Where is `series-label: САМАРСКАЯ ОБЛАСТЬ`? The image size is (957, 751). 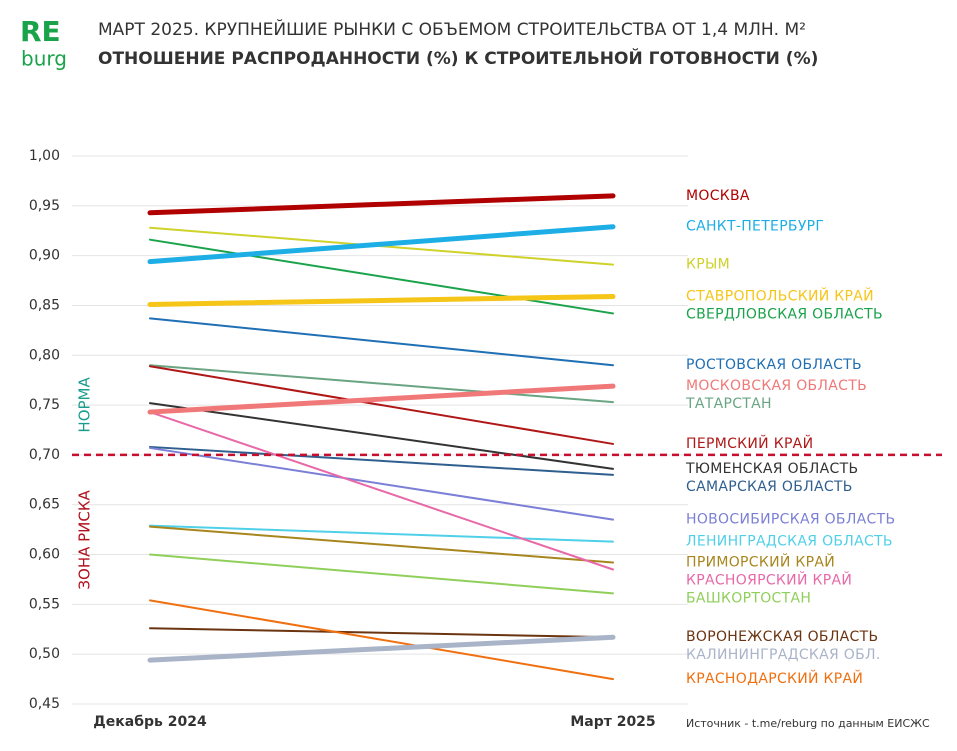
series-label: САМАРСКАЯ ОБЛАСТЬ is located at coordinates (769, 487).